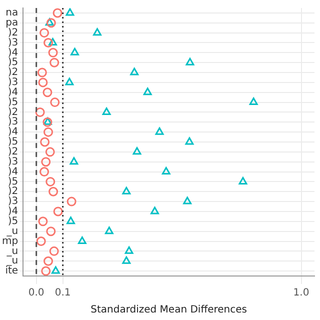 This screenshot has height=320, width=320. What do you see at coordinates (62, 293) in the screenshot?
I see `x-tick-label: 0.1` at bounding box center [62, 293].